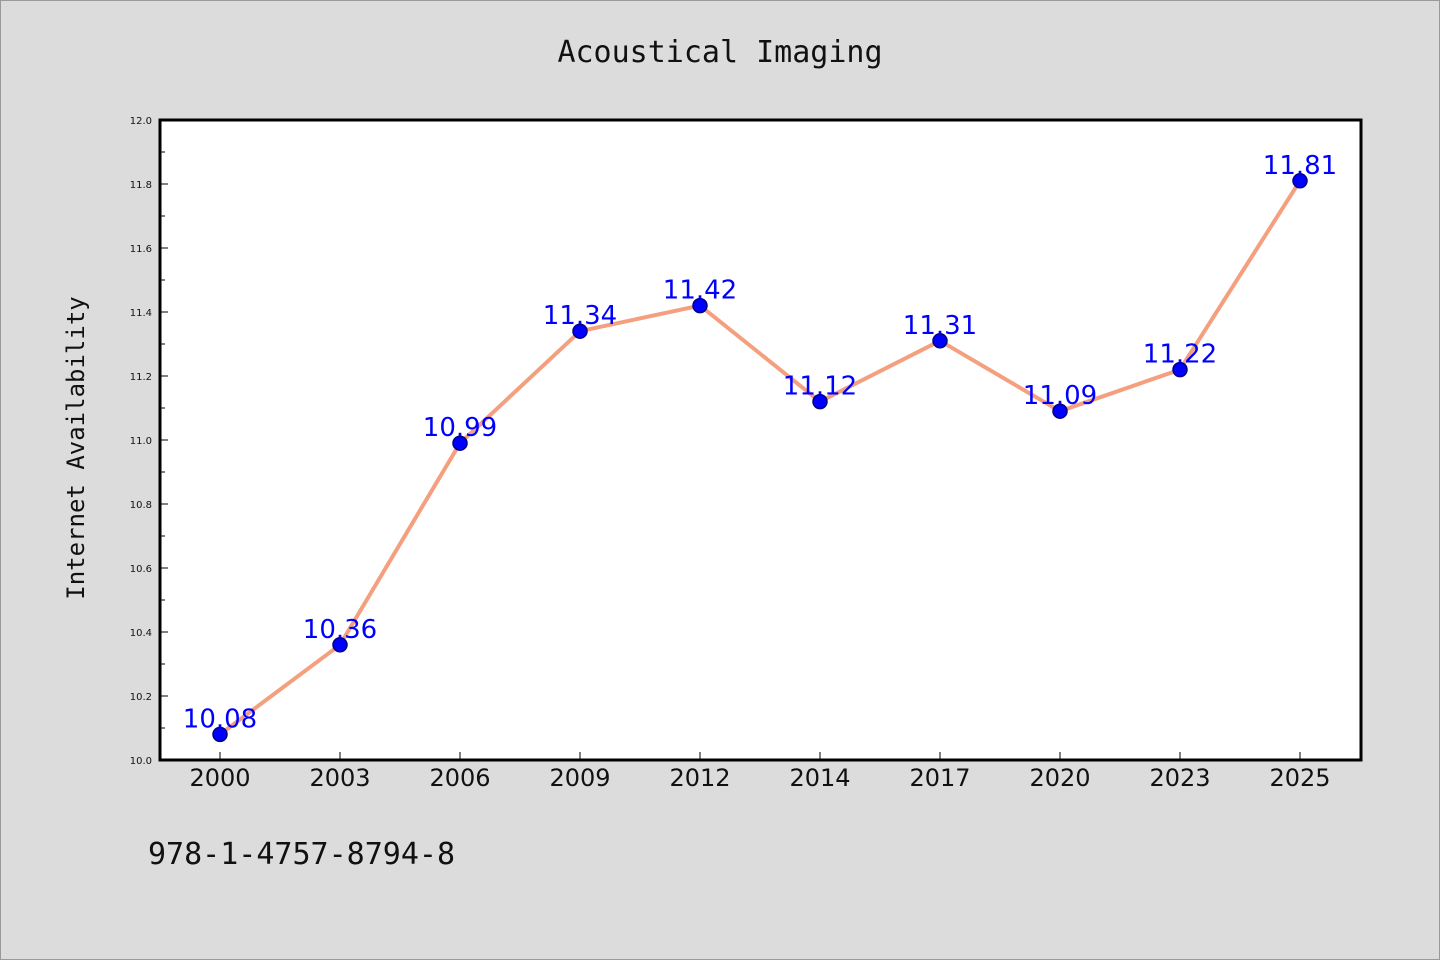 The height and width of the screenshot is (960, 1440). Describe the element at coordinates (459, 778) in the screenshot. I see `x-tick-label: 2006` at that location.